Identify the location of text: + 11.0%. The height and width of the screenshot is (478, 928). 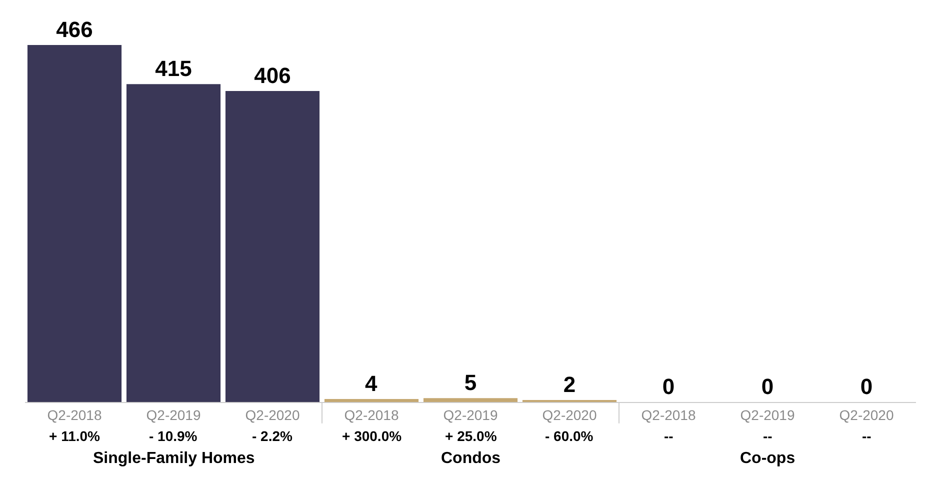
(75, 436).